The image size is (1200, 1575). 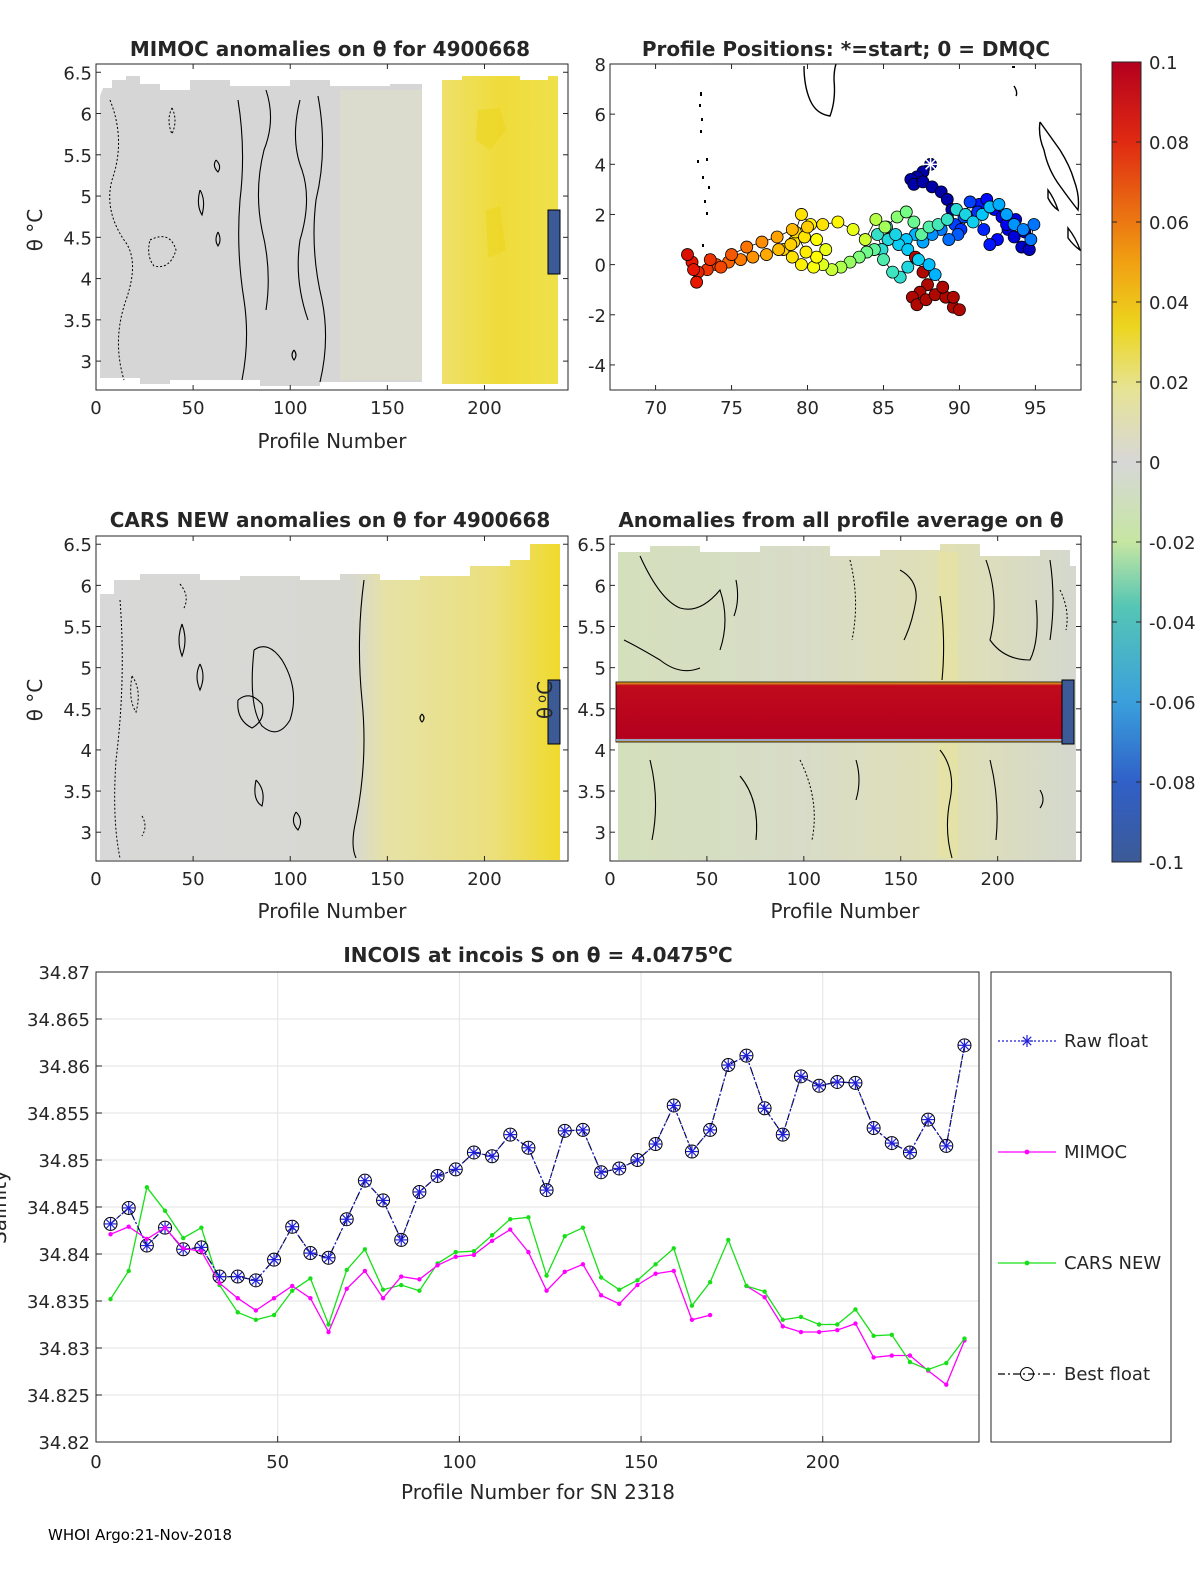 I want to click on positions-y-tick-label: 8, so click(x=600, y=65).